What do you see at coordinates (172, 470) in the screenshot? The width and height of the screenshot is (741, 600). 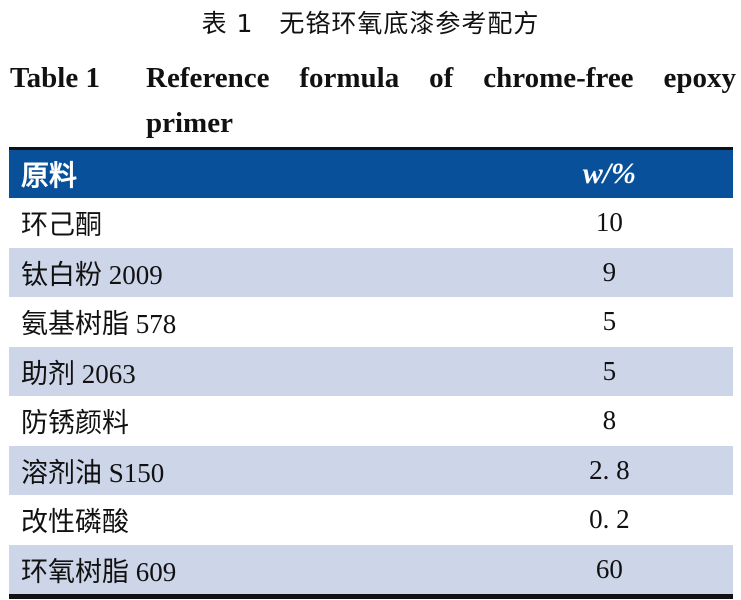 I see `material-cell: 溶剂油 S150` at bounding box center [172, 470].